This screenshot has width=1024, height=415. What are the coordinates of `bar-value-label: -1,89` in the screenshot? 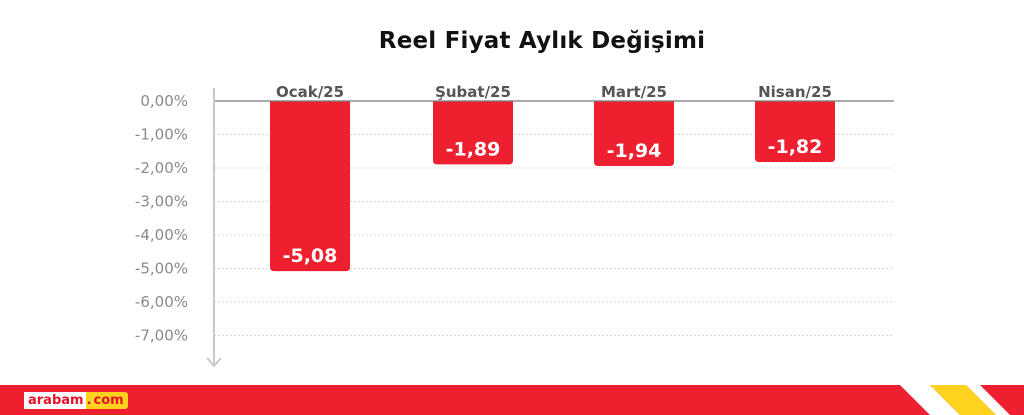 It's located at (473, 149).